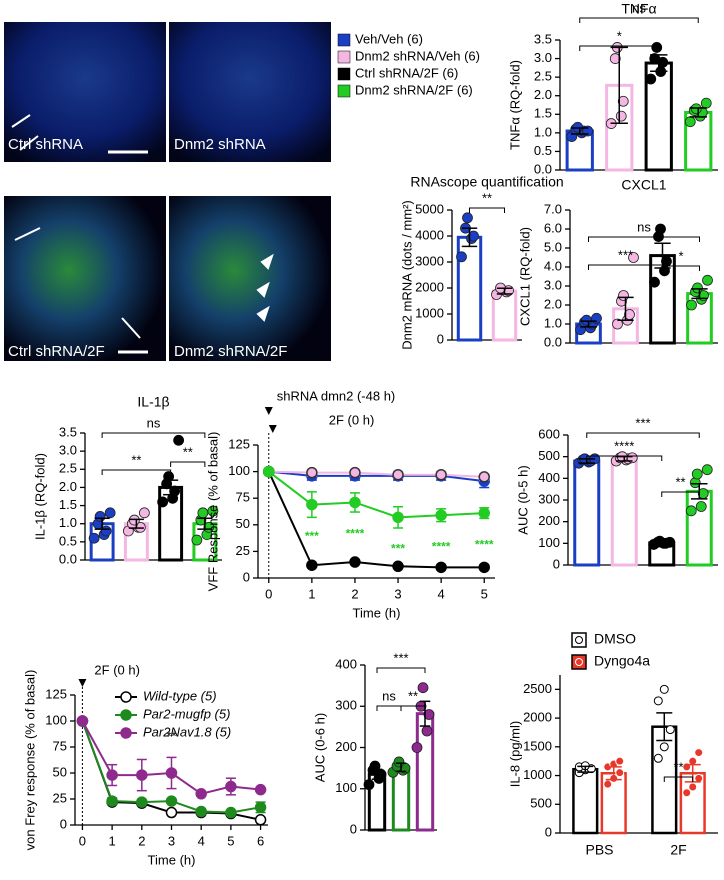 The height and width of the screenshot is (880, 724). I want to click on y-tick-label: 600, so click(549, 433).